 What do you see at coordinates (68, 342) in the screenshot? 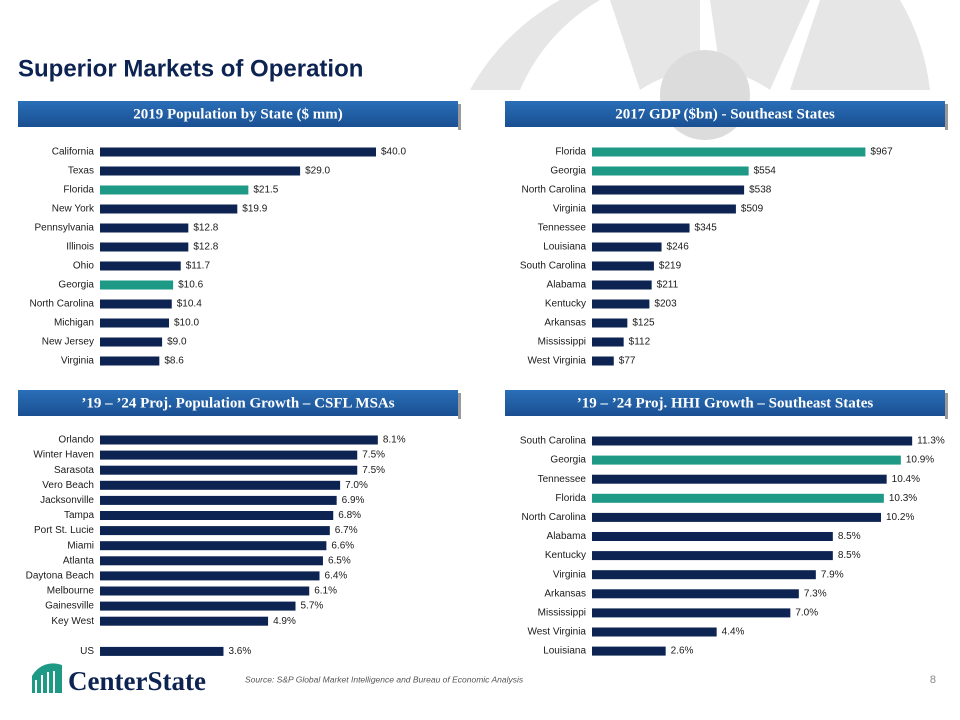
I see `category-label: New Jersey` at bounding box center [68, 342].